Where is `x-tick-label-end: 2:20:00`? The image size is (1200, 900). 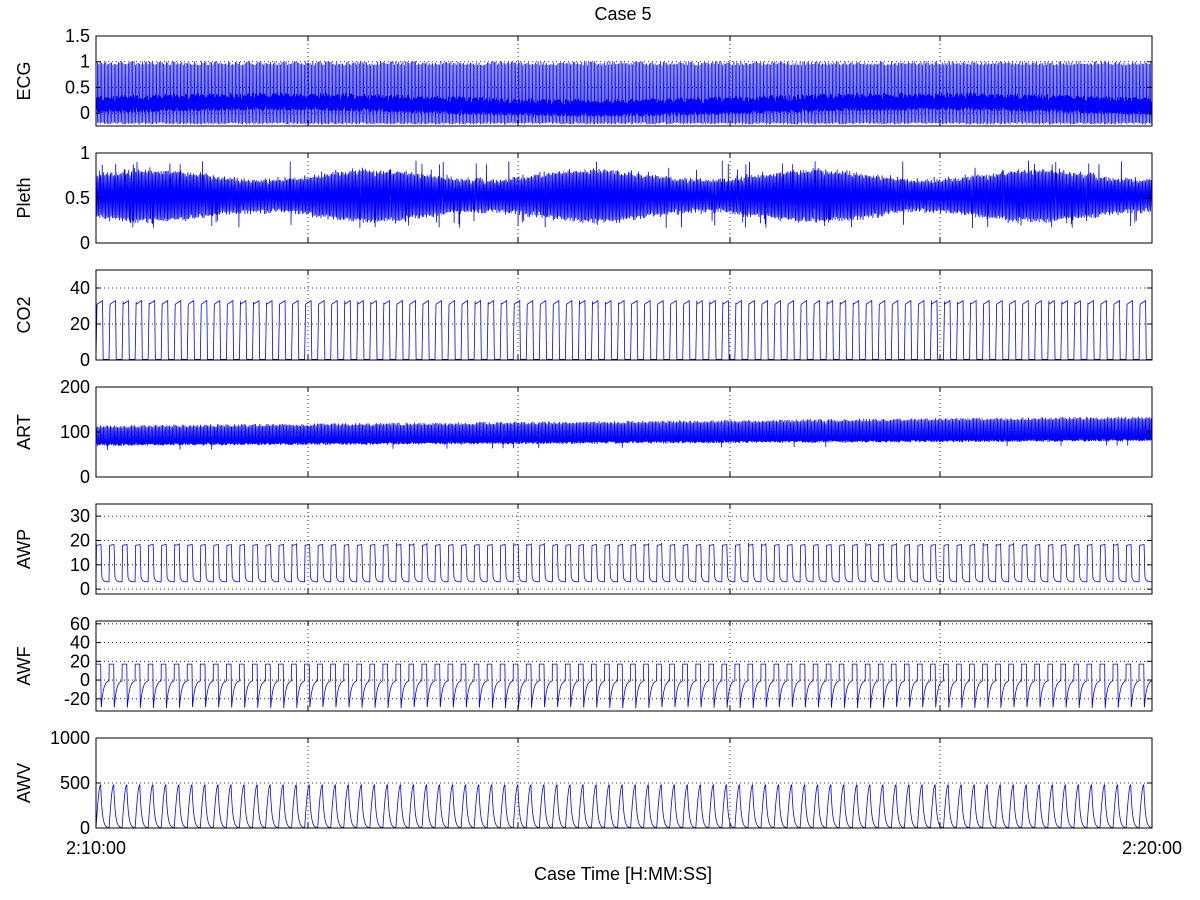
x-tick-label-end: 2:20:00 is located at coordinates (1152, 848).